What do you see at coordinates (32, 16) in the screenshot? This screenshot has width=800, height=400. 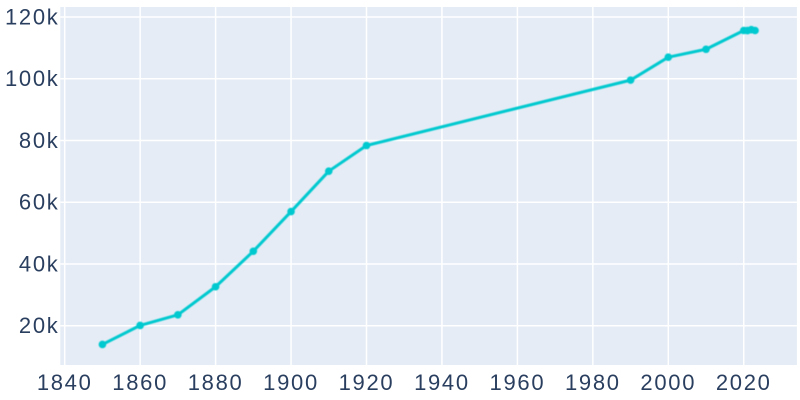 I see `svg-text: 120k` at bounding box center [32, 16].